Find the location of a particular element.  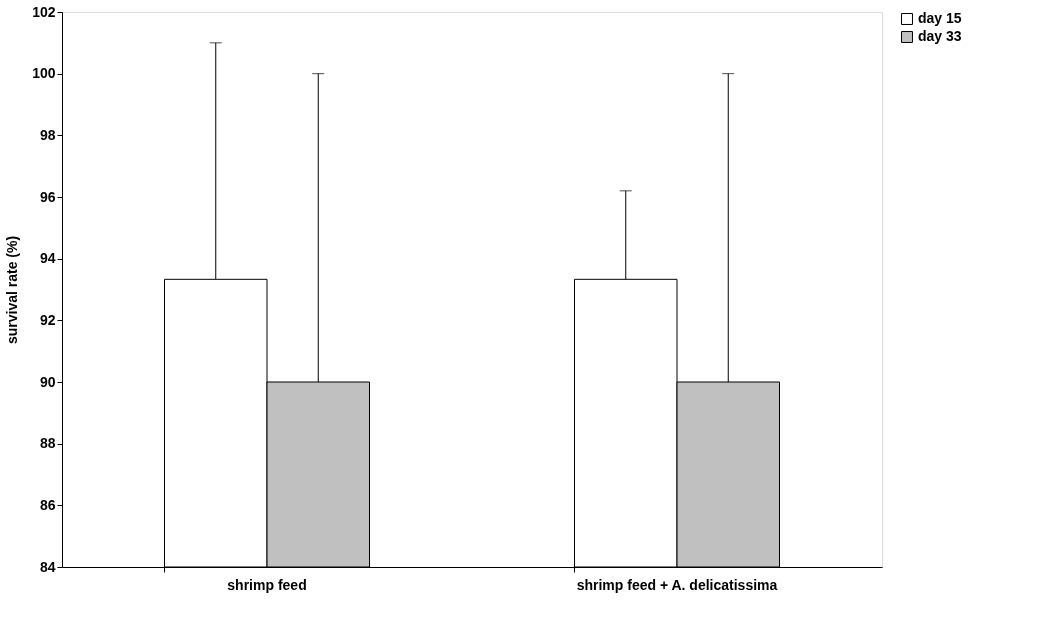

x-tick-label: shrimp feed + A. delicatissima is located at coordinates (677, 584).